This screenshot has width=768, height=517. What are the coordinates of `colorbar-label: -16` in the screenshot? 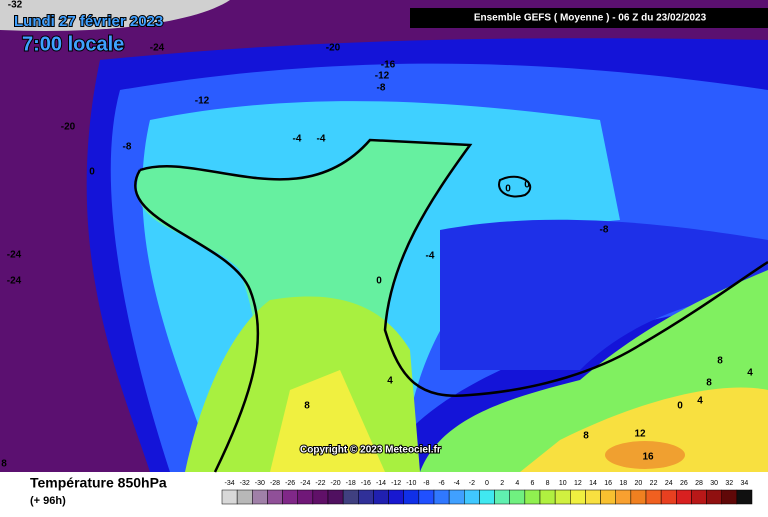 It's located at (366, 483).